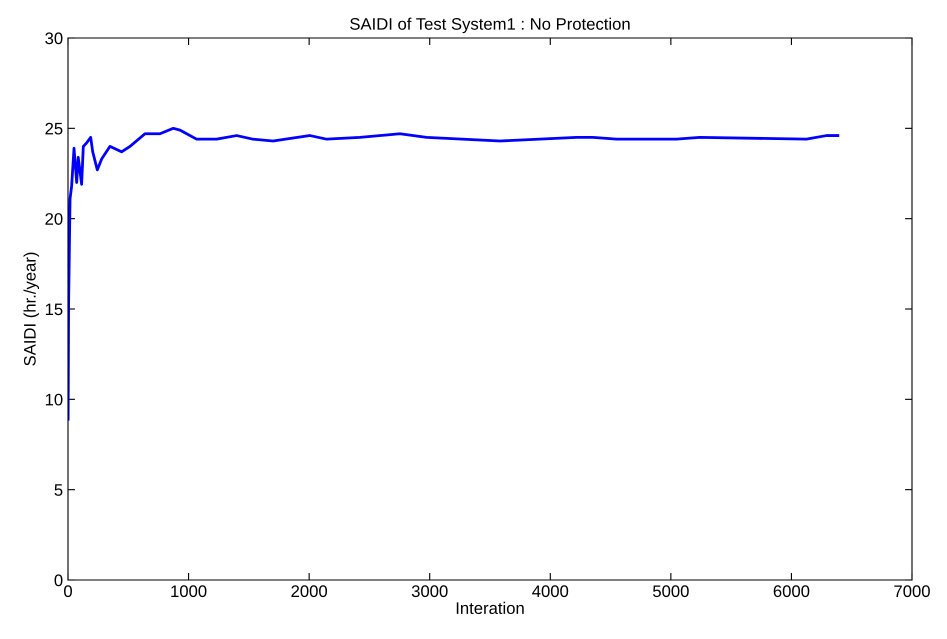 The height and width of the screenshot is (639, 947). I want to click on y-tick-label: 20, so click(53, 219).